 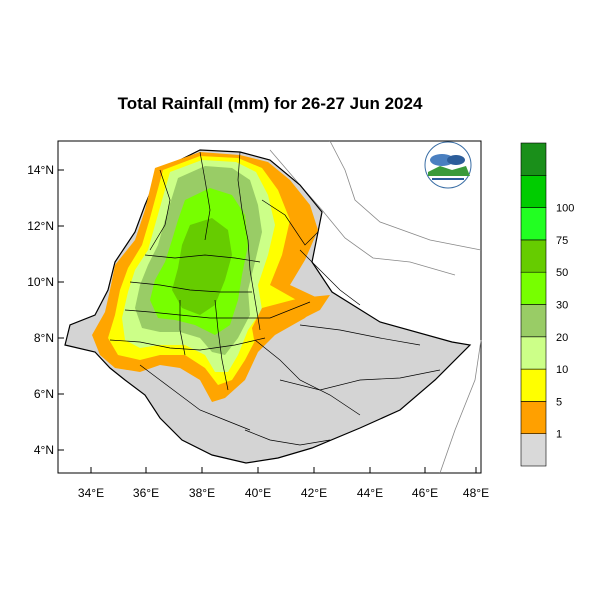 I want to click on legend-colorbar, so click(x=533, y=304).